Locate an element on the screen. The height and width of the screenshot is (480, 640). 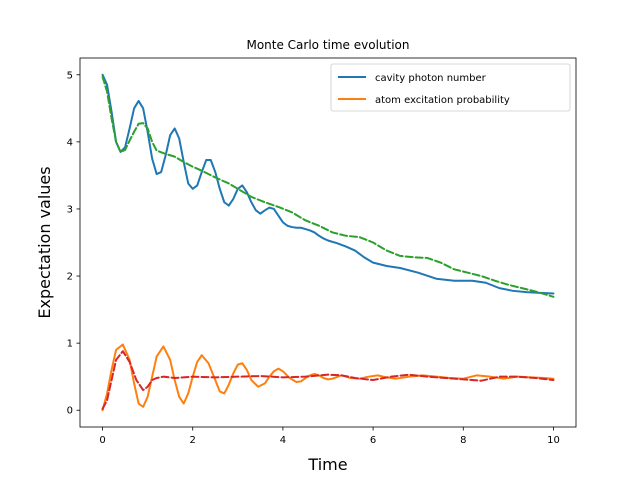
y-axis-label: Expectation values is located at coordinates (44, 242).